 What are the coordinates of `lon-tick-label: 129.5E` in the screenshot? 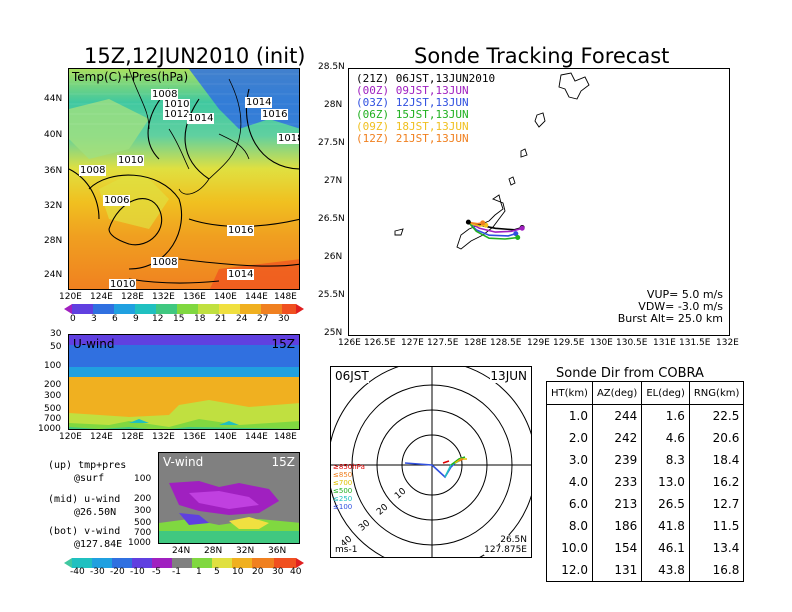 It's located at (569, 343).